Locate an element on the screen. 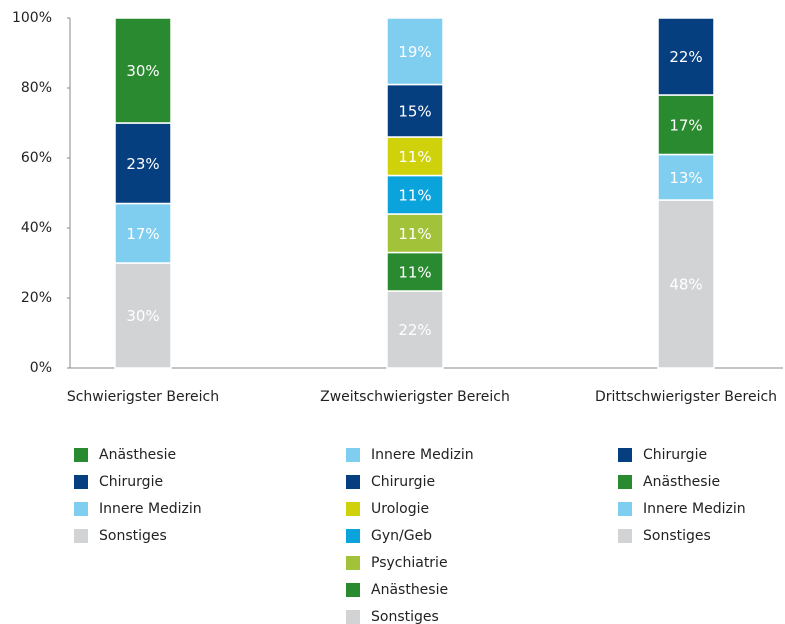  segment-label: 48% is located at coordinates (685, 285).